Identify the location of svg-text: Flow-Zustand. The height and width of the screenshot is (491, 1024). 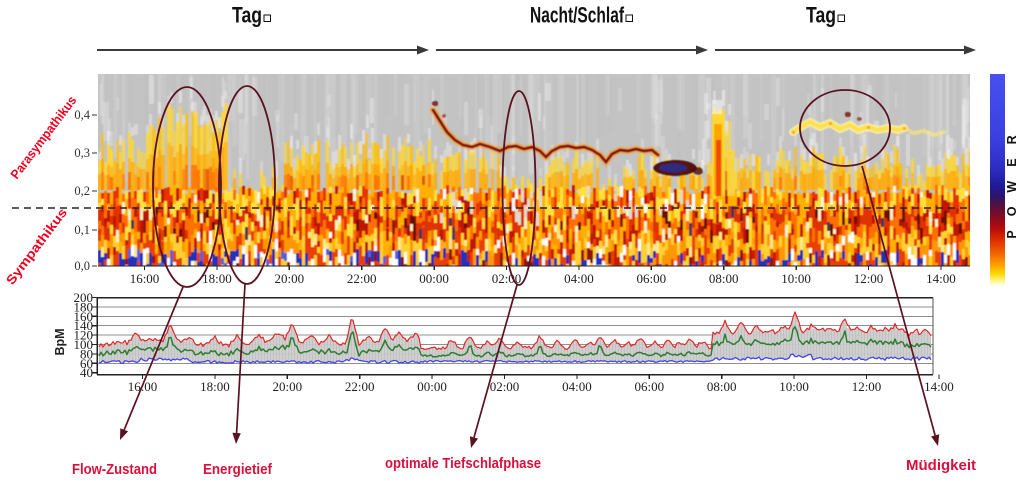
(114, 469).